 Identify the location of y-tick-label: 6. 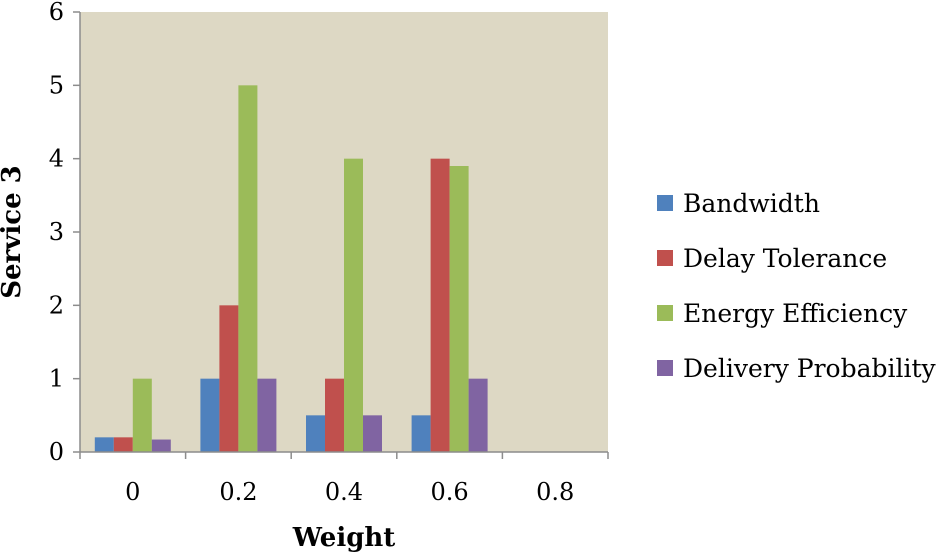
(56, 13).